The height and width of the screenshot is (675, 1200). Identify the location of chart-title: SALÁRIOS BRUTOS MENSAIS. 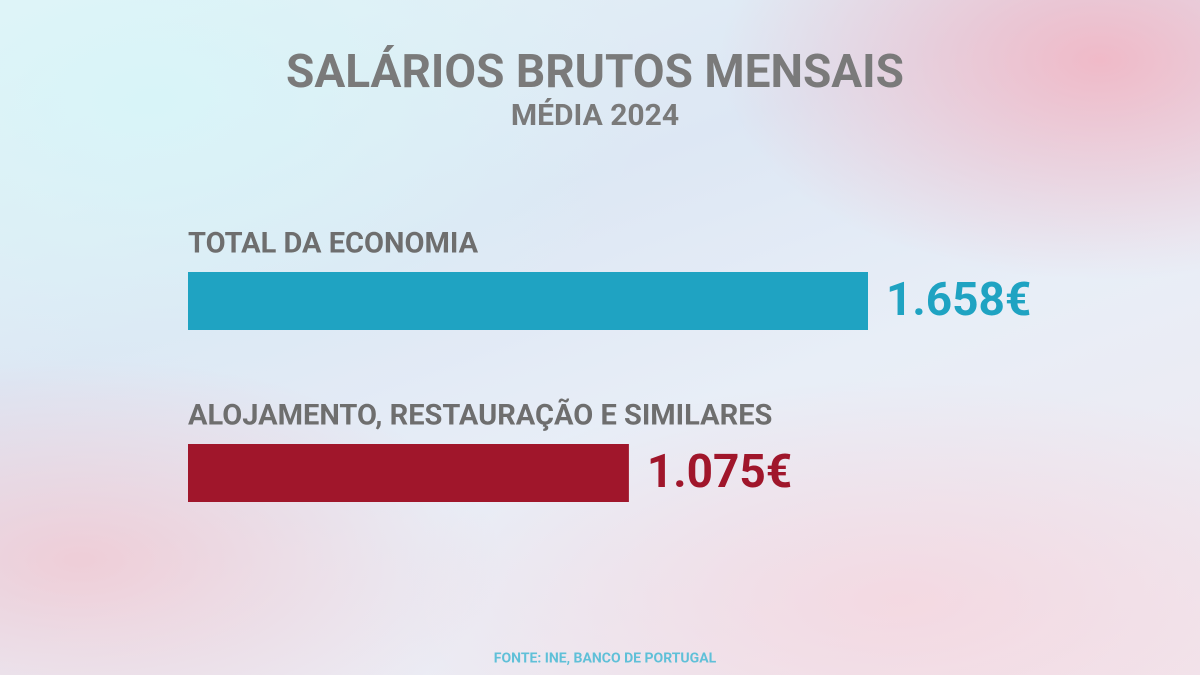
(595, 72).